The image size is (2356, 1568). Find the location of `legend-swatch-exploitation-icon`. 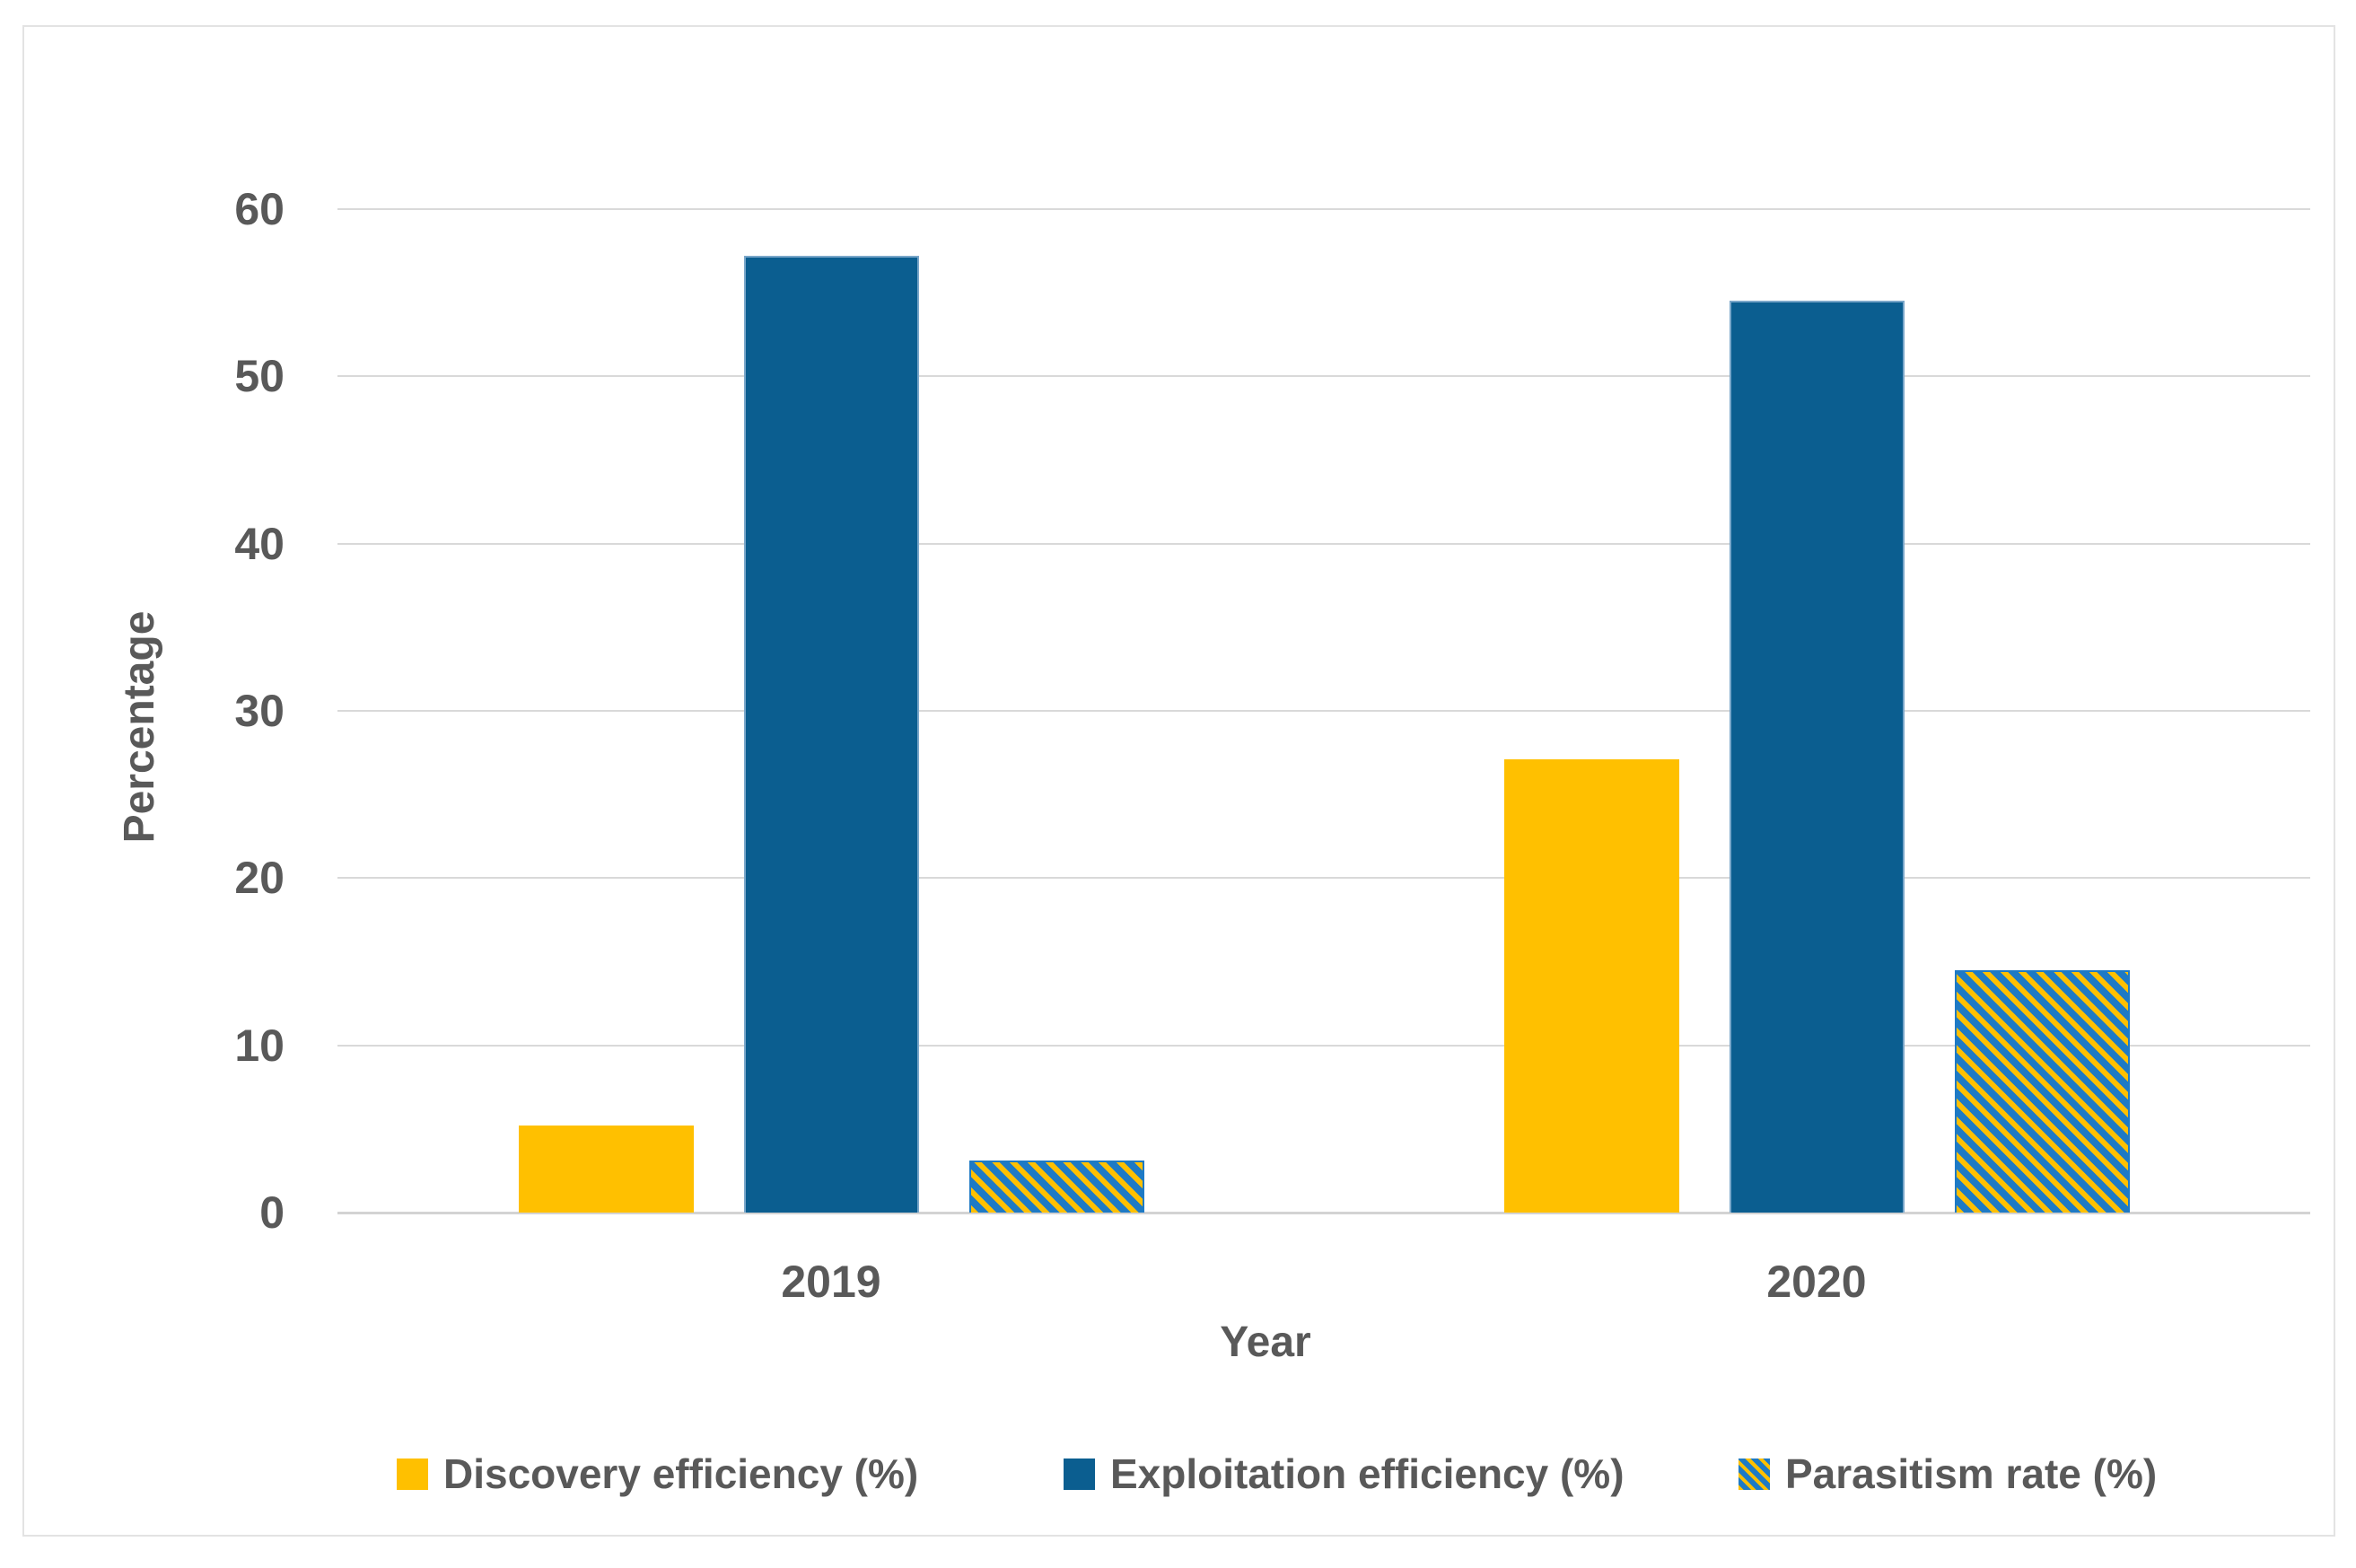

legend-swatch-exploitation-icon is located at coordinates (1079, 1474).